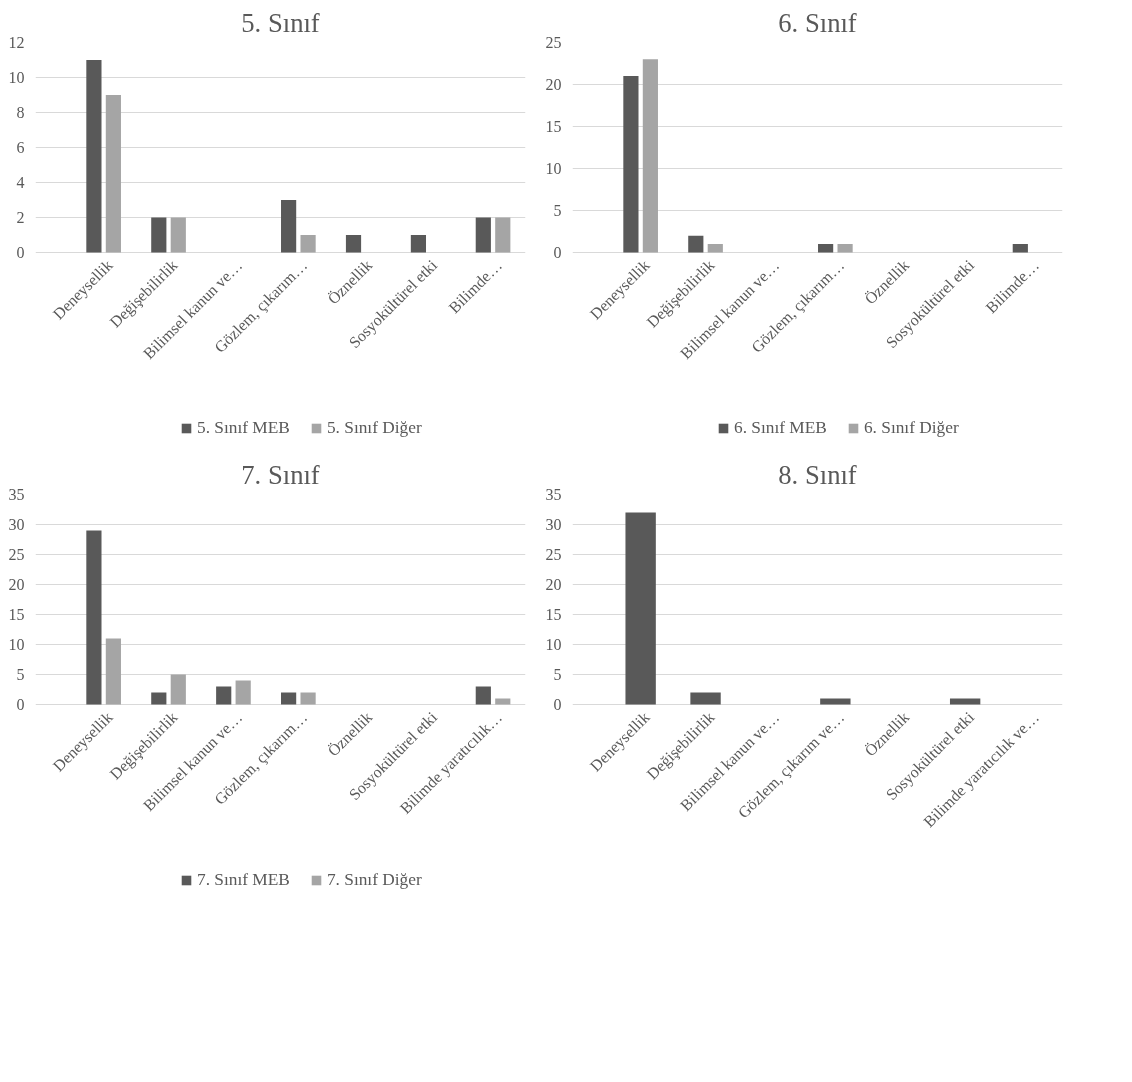  I want to click on y-tick-label: 2, so click(20, 217).